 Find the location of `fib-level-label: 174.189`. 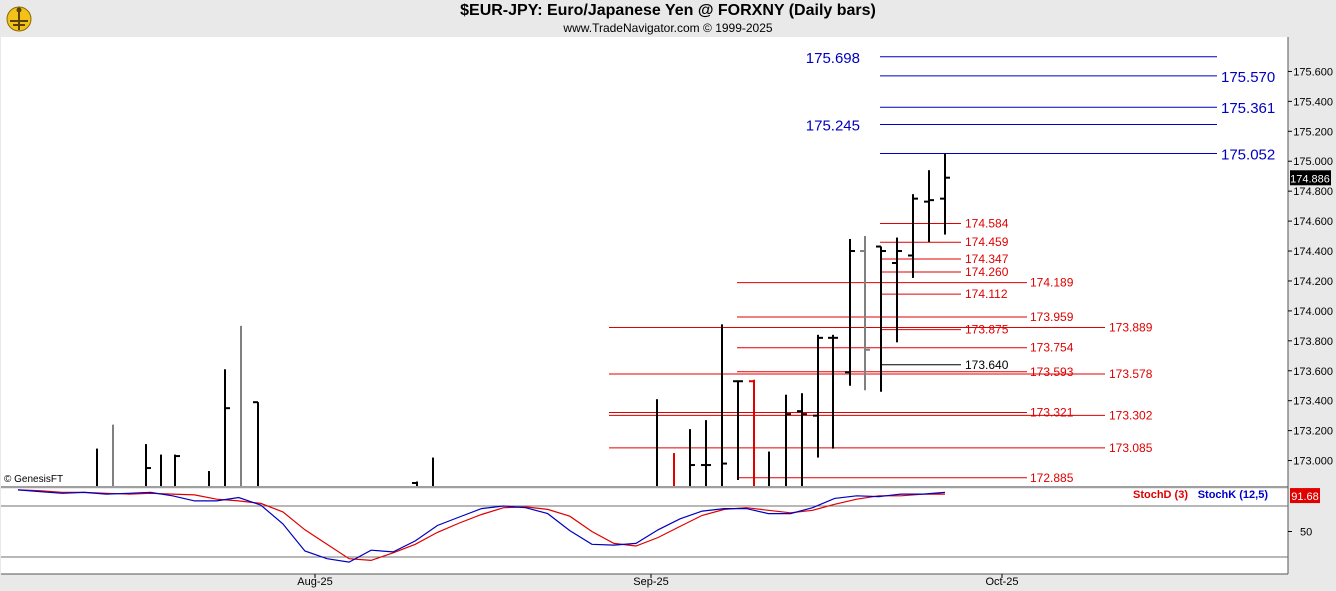

fib-level-label: 174.189 is located at coordinates (1052, 283).